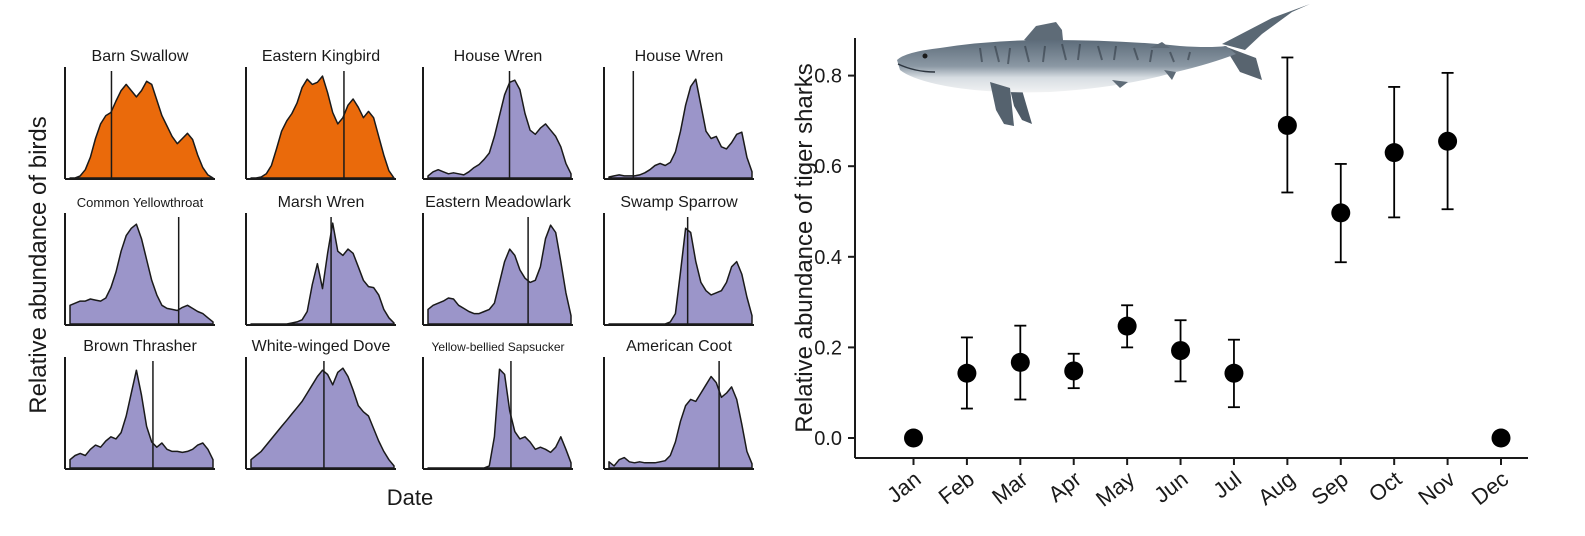  I want to click on bird-panel-title: White-winged Dove, so click(321, 346).